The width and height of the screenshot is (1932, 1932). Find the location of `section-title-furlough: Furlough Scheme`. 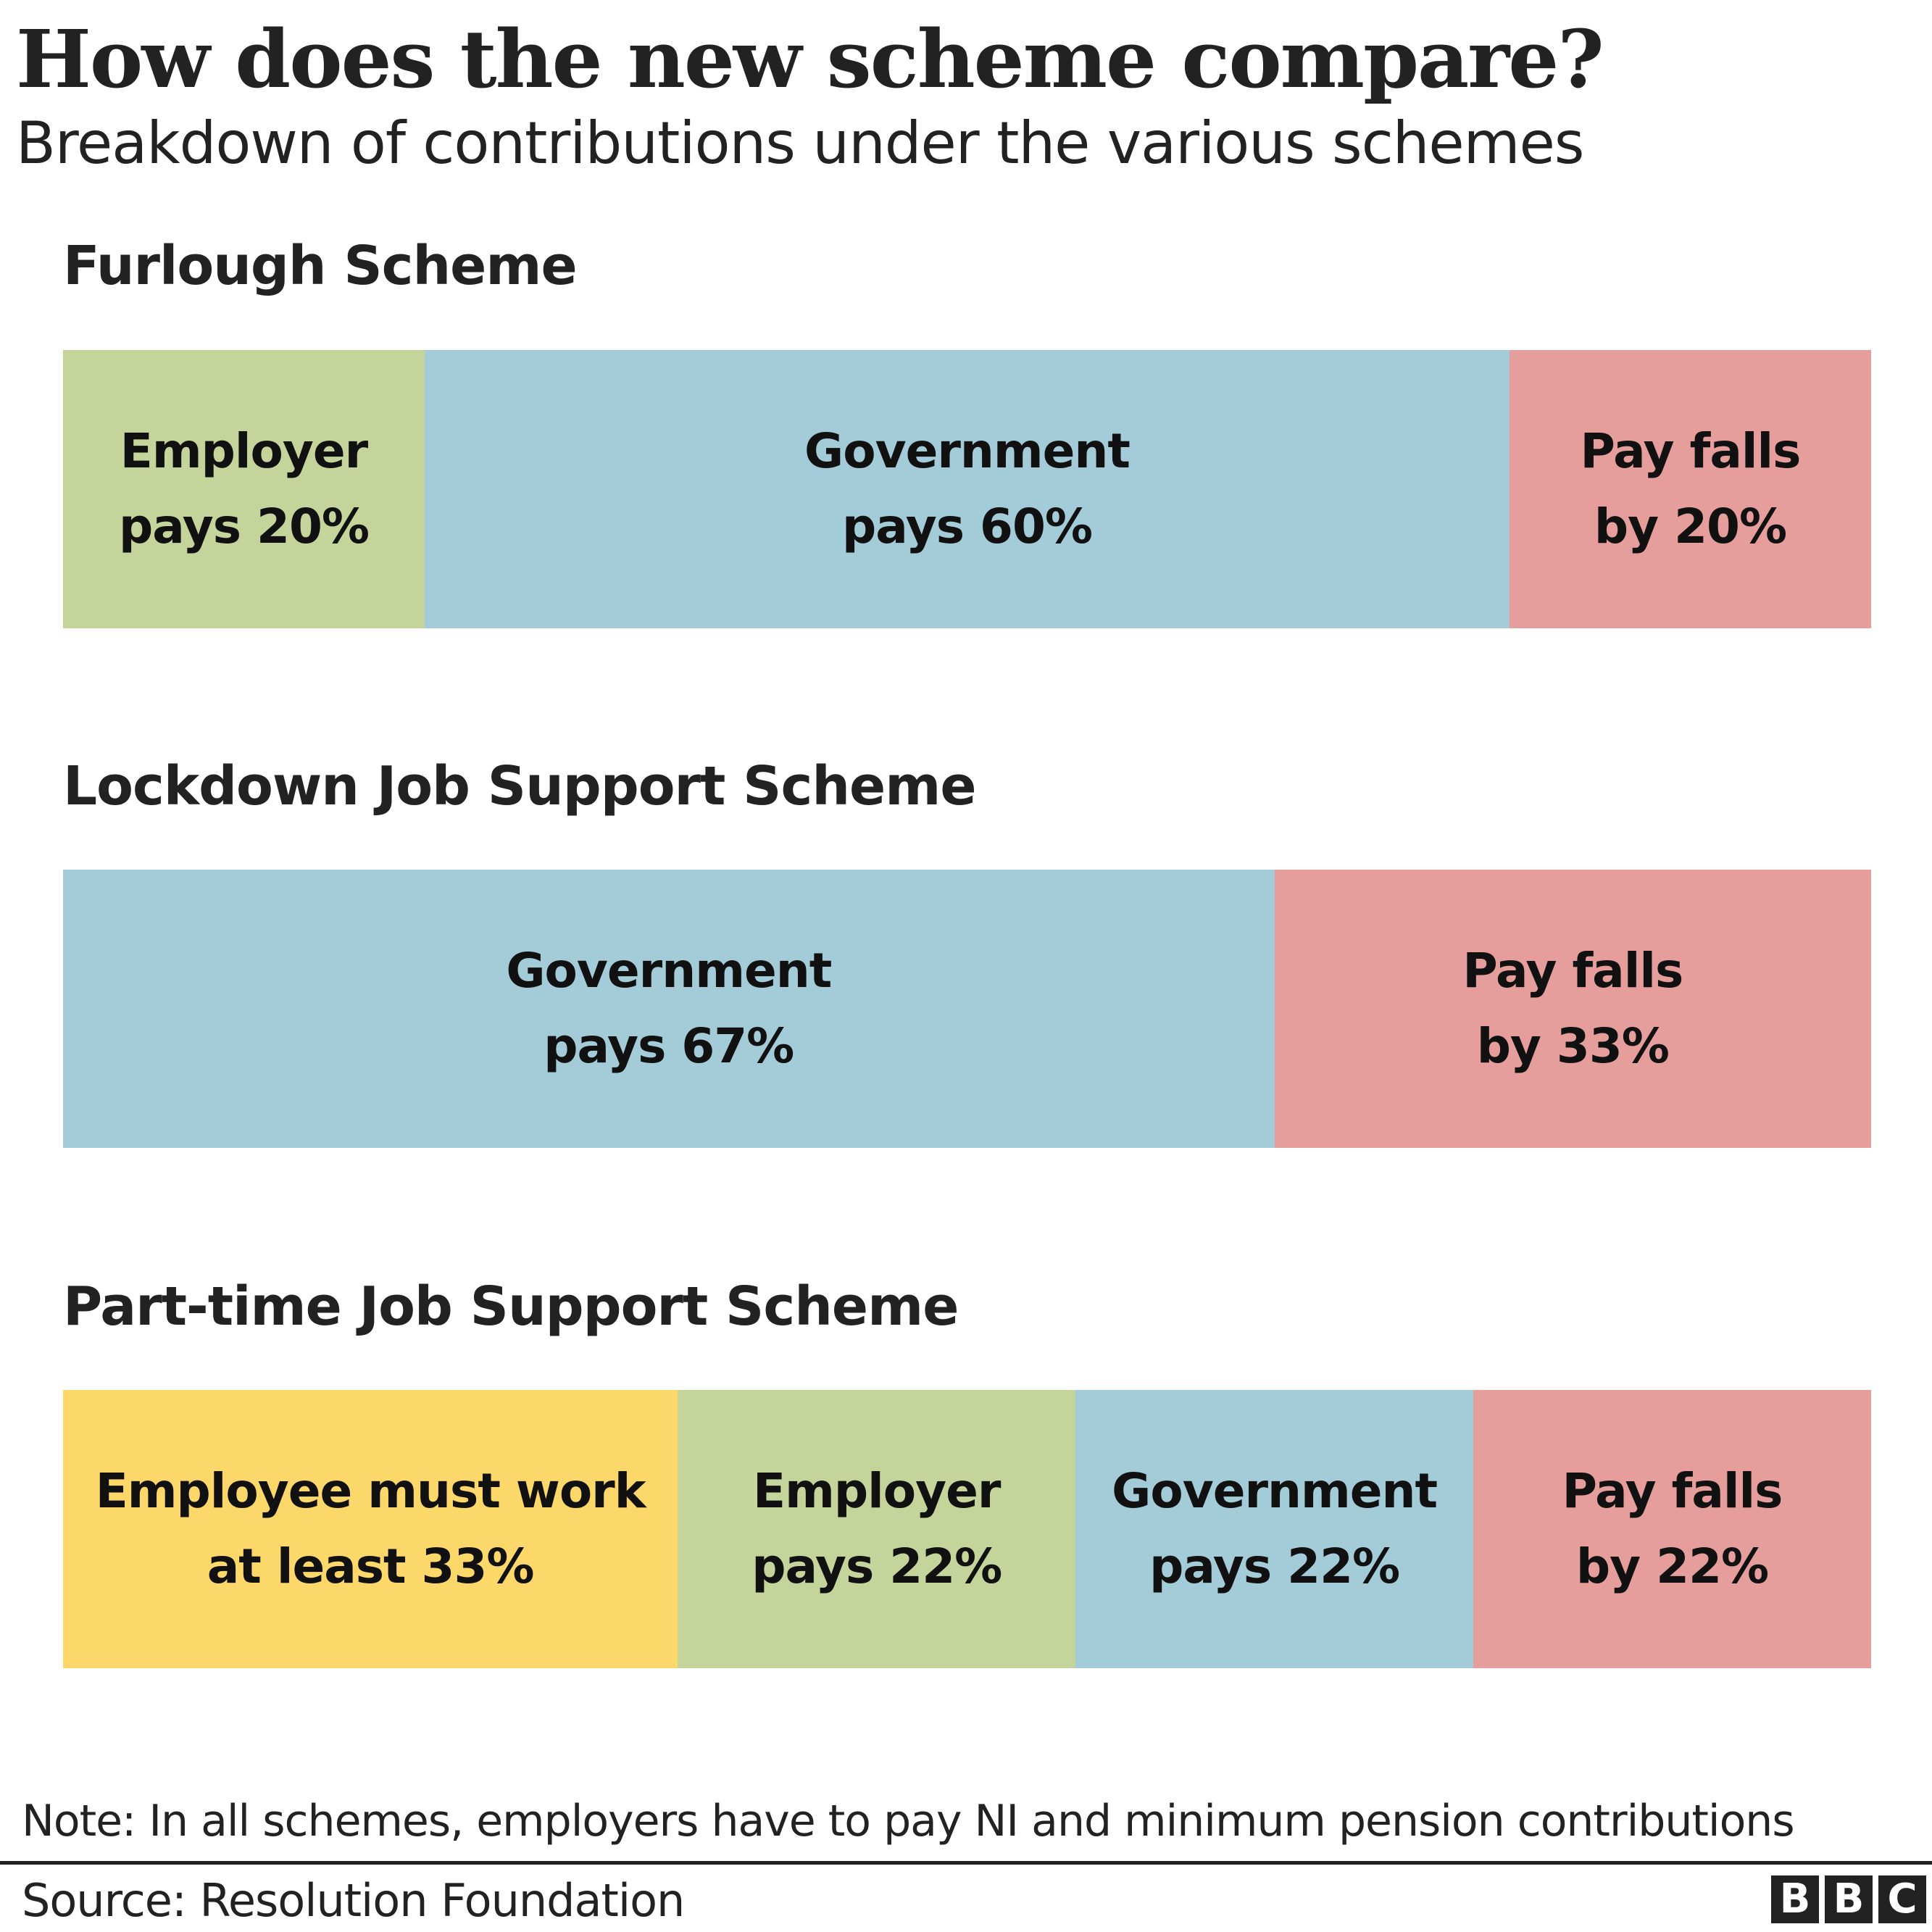

section-title-furlough: Furlough Scheme is located at coordinates (321, 266).